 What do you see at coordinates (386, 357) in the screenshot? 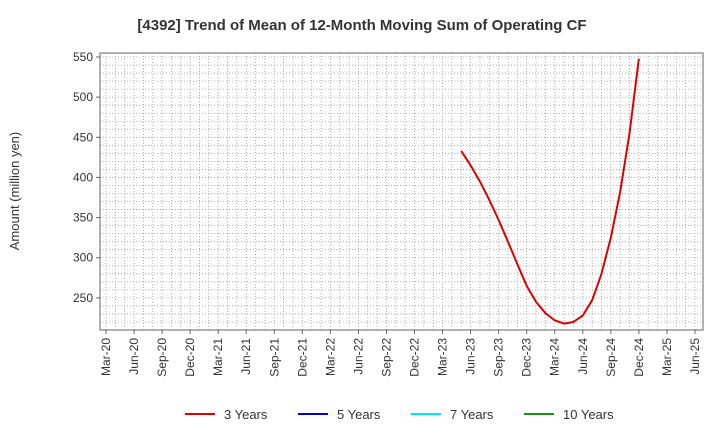
I see `x-tick-label: Sep-22` at bounding box center [386, 357].